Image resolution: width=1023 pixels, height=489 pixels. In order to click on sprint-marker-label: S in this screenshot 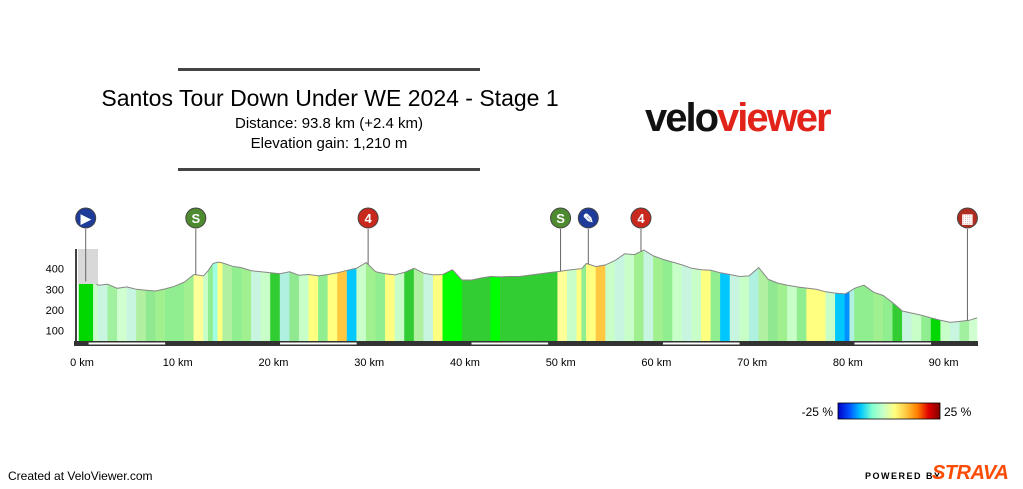, I will do `click(195, 218)`.